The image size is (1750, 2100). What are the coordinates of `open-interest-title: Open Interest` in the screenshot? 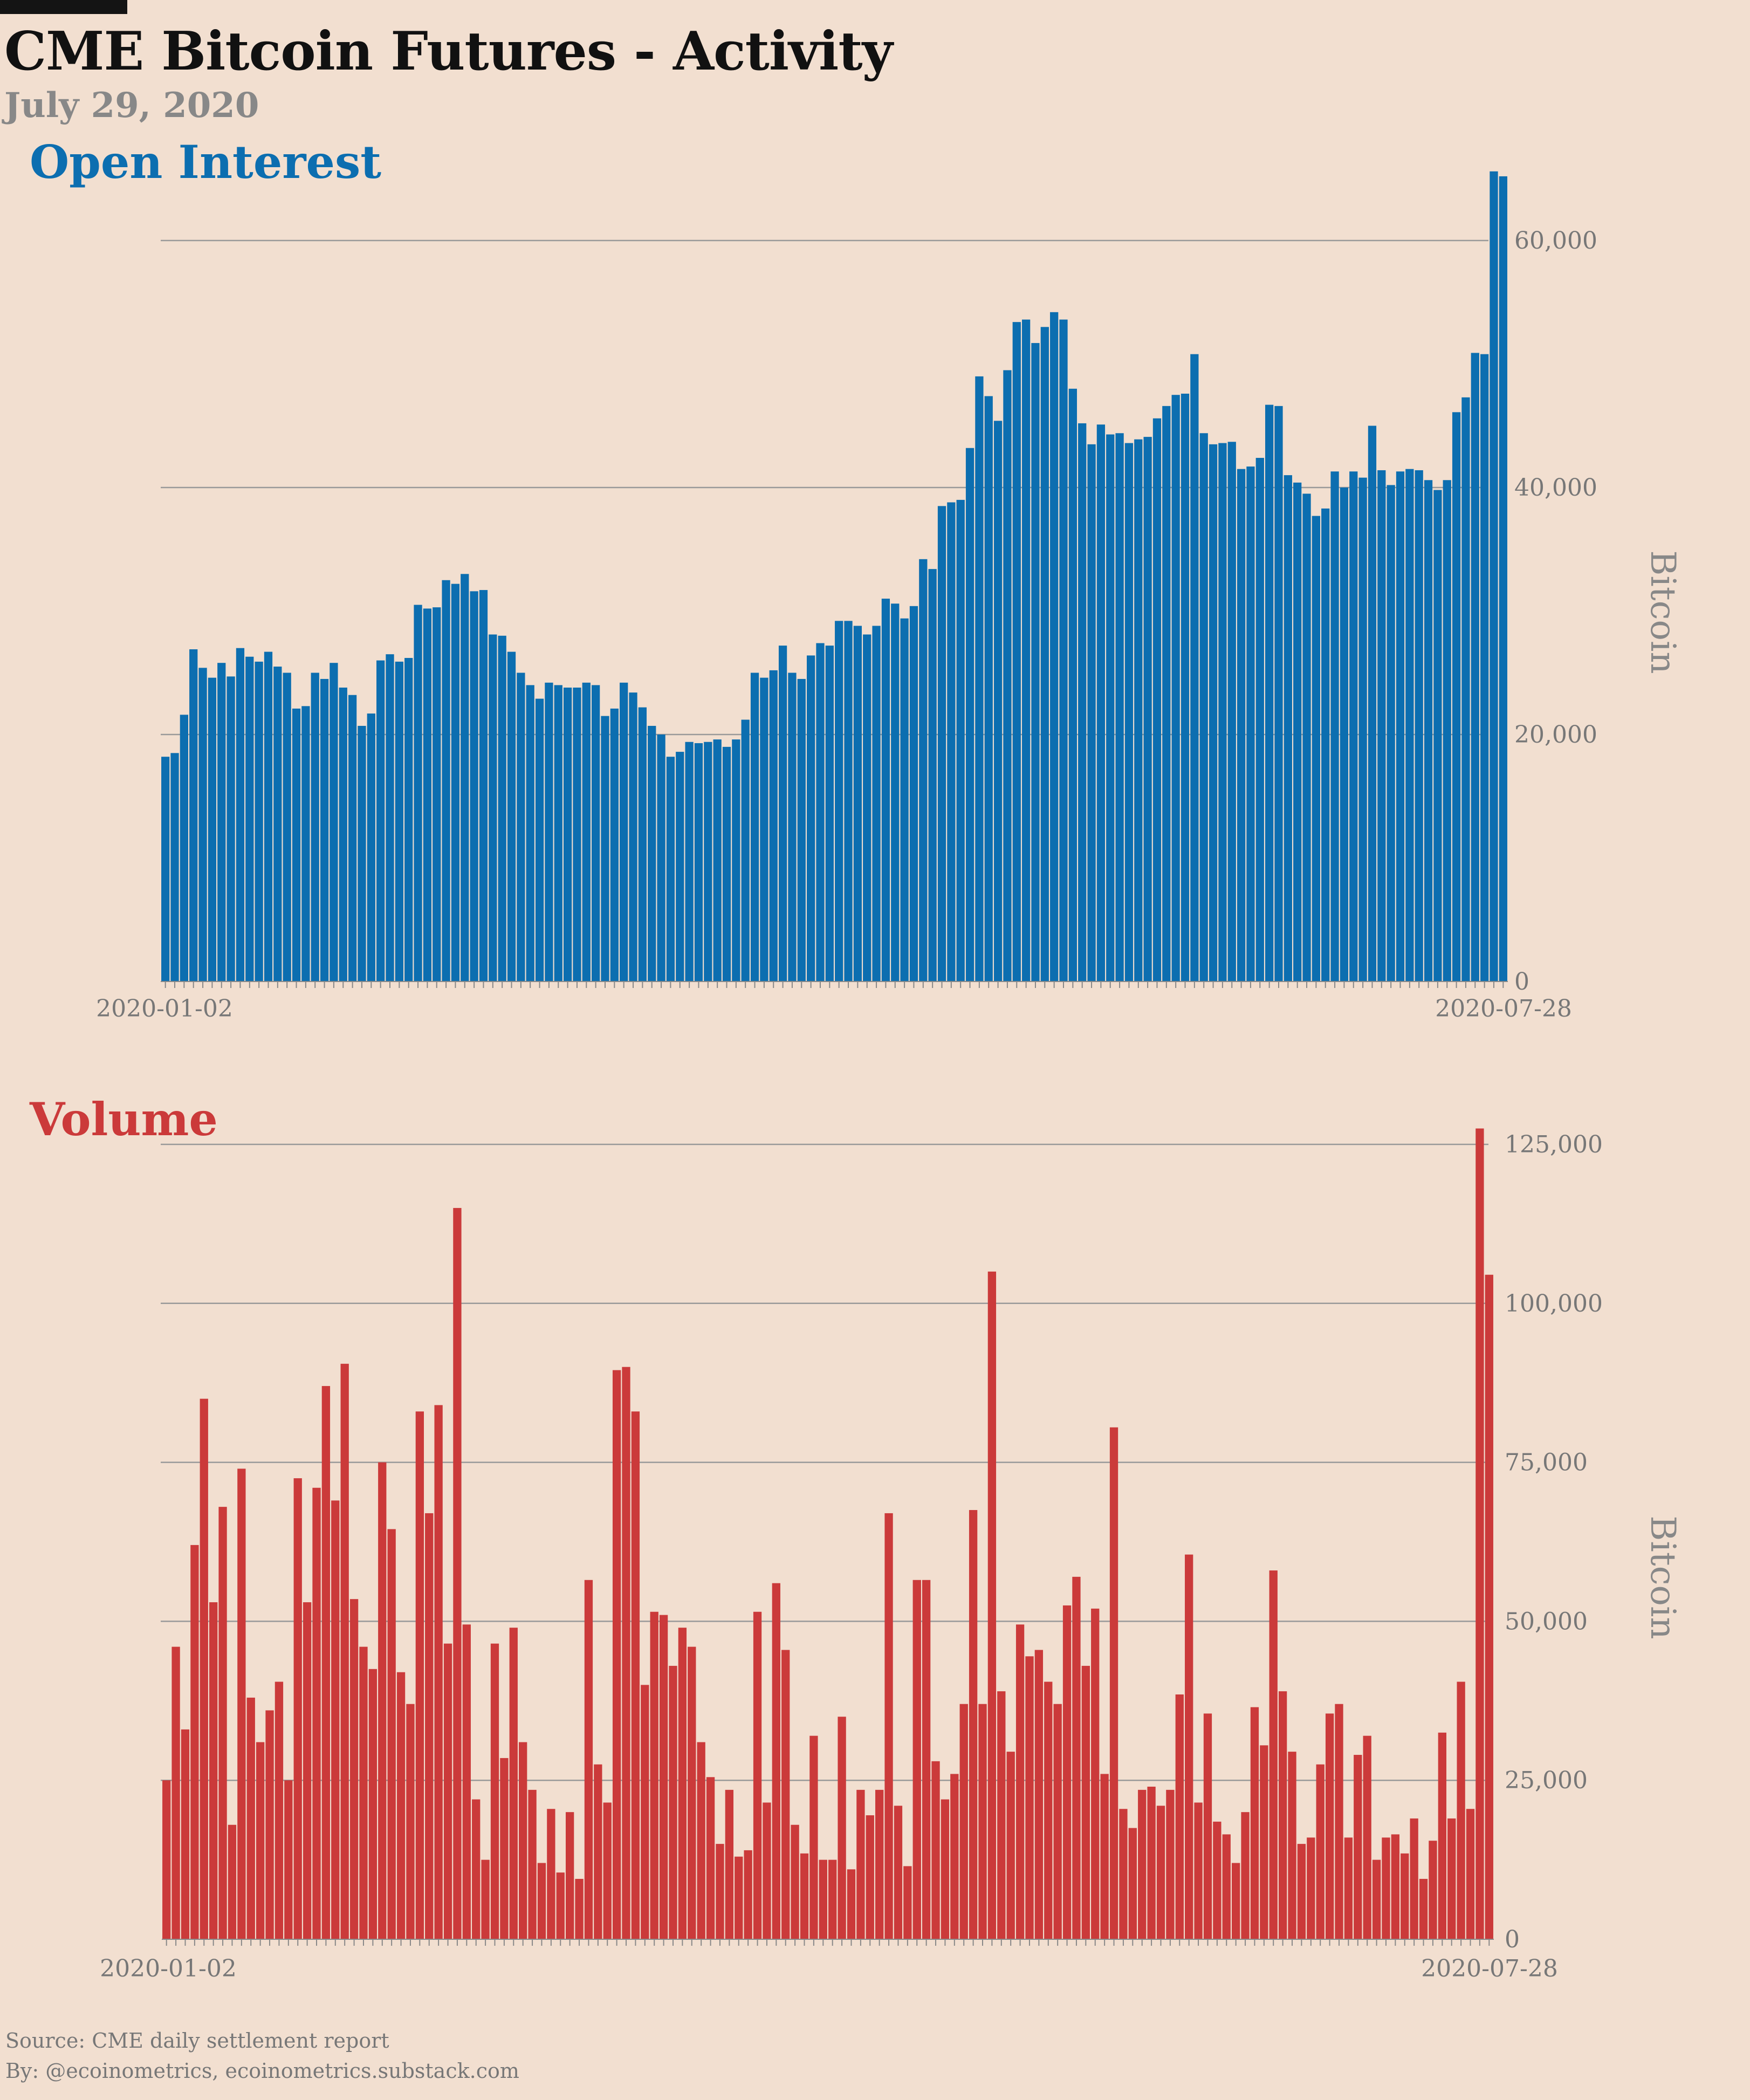 It's located at (206, 162).